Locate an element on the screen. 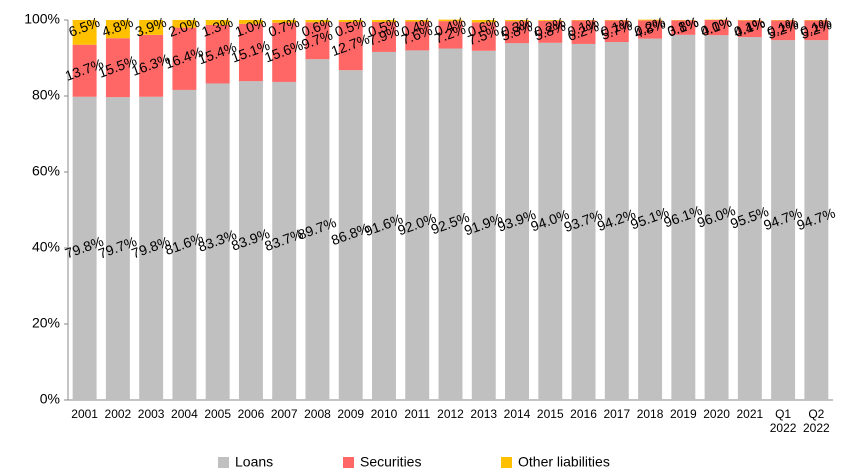 This screenshot has height=471, width=863. x-tick-label: 2008 is located at coordinates (317, 414).